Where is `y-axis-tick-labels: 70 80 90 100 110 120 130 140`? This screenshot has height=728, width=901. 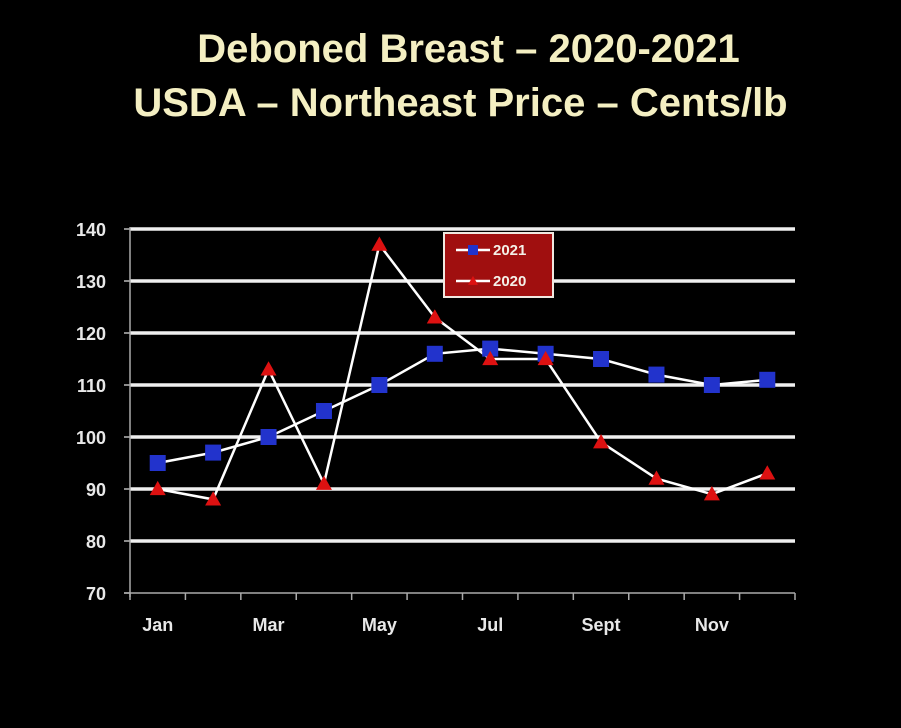
y-axis-tick-labels: 70 80 90 100 110 120 130 140 is located at coordinates (91, 412).